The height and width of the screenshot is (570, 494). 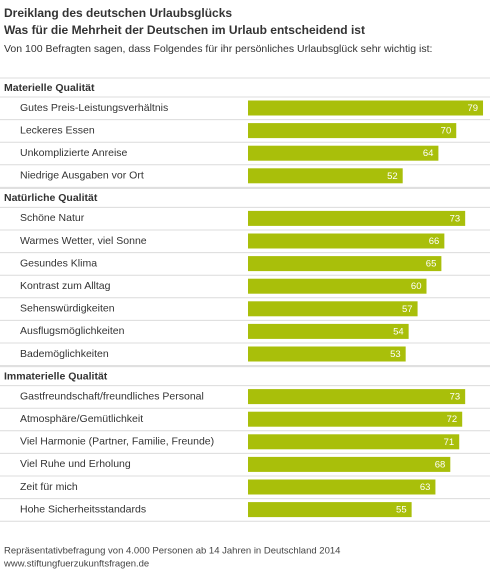 What do you see at coordinates (81, 419) in the screenshot?
I see `category-label: Atmosphäre/Gemütlichkeit` at bounding box center [81, 419].